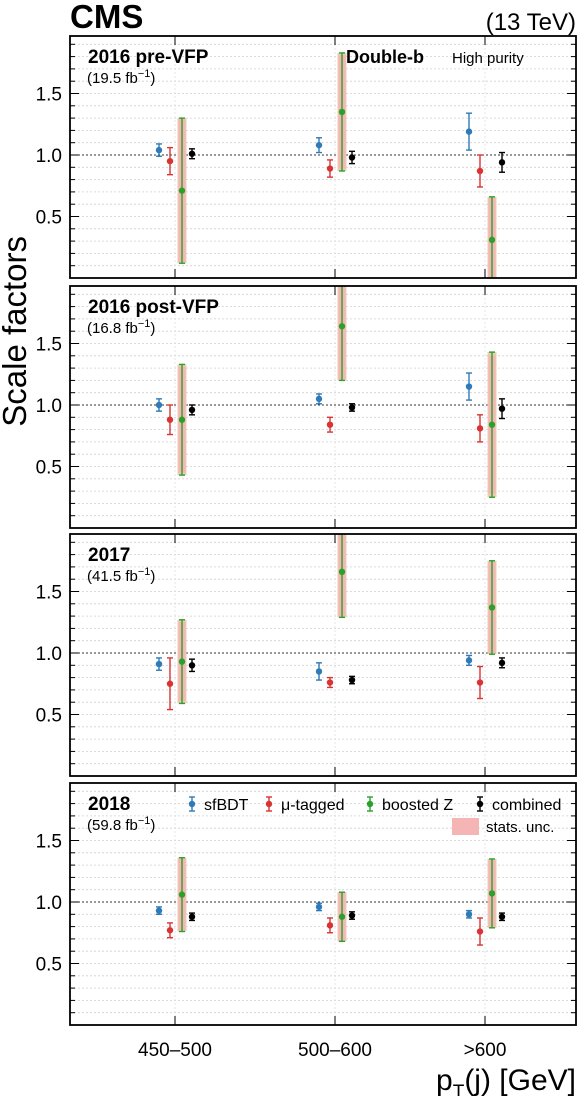 This screenshot has width=580, height=1096. What do you see at coordinates (526, 805) in the screenshot?
I see `legend-label-combined: combined` at bounding box center [526, 805].